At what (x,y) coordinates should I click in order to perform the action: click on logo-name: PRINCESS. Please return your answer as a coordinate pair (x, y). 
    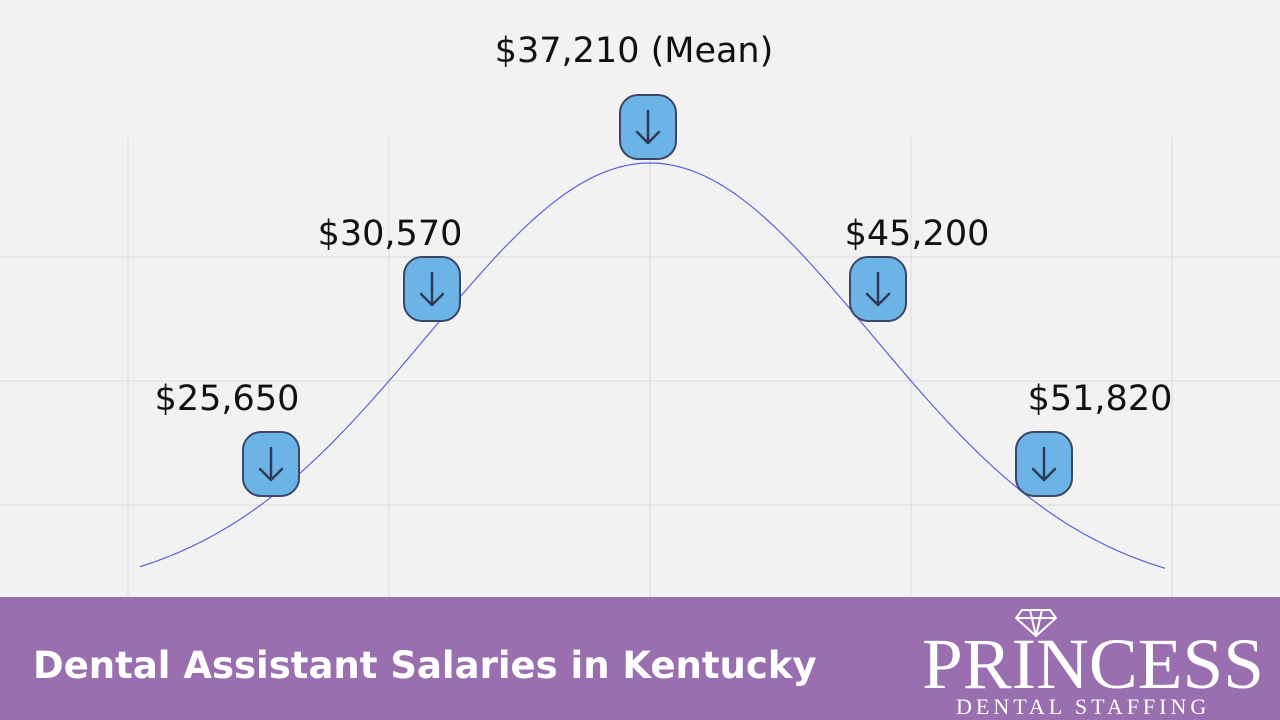
    Looking at the image, I should click on (1093, 664).